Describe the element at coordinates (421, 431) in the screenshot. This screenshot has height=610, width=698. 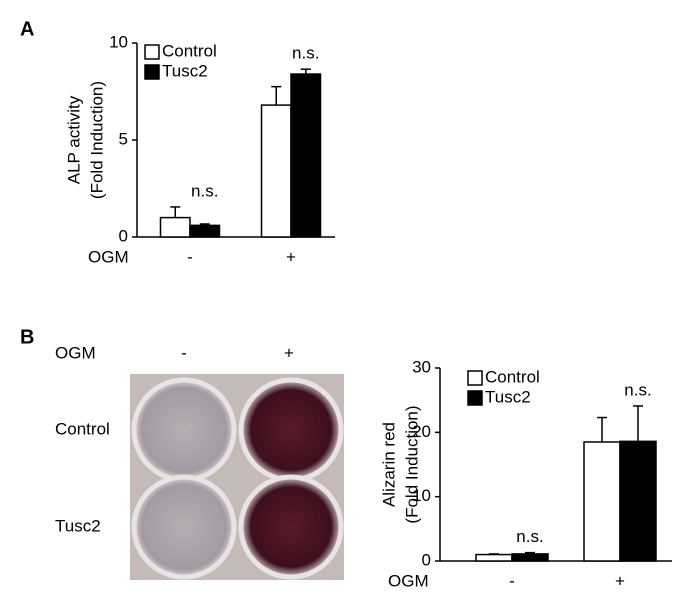
I see `y-tick-label: 20` at that location.